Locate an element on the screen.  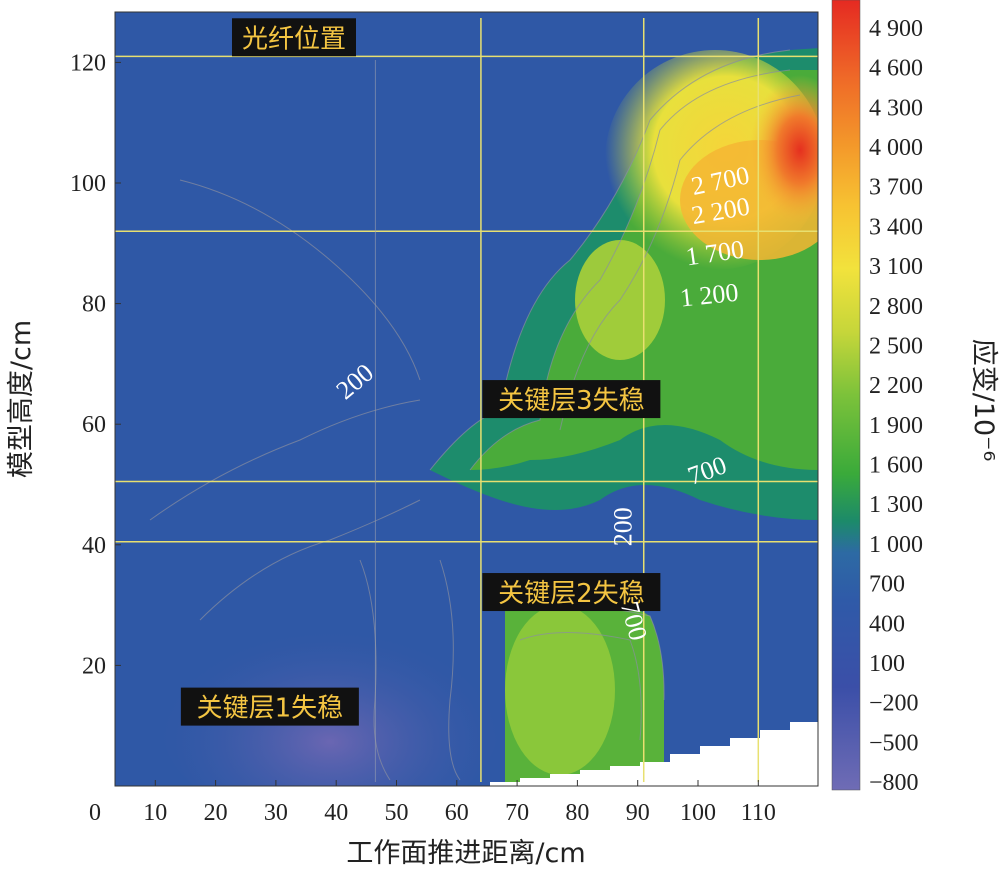
y-tick-labels: 20 40 60 80 100 120 is located at coordinates (95, 364).